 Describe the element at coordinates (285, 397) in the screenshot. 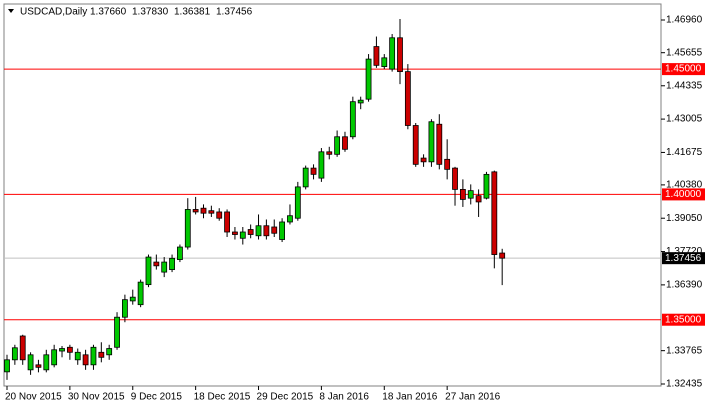

I see `x-tick-label: 29 Dec 2015` at that location.